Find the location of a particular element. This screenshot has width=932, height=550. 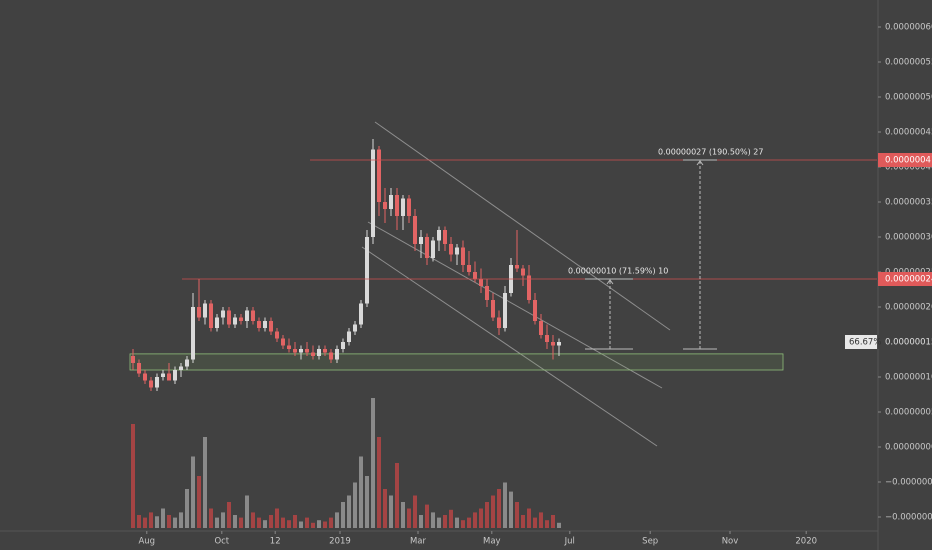

y-tick-label: 0.00000035 is located at coordinates (908, 203).